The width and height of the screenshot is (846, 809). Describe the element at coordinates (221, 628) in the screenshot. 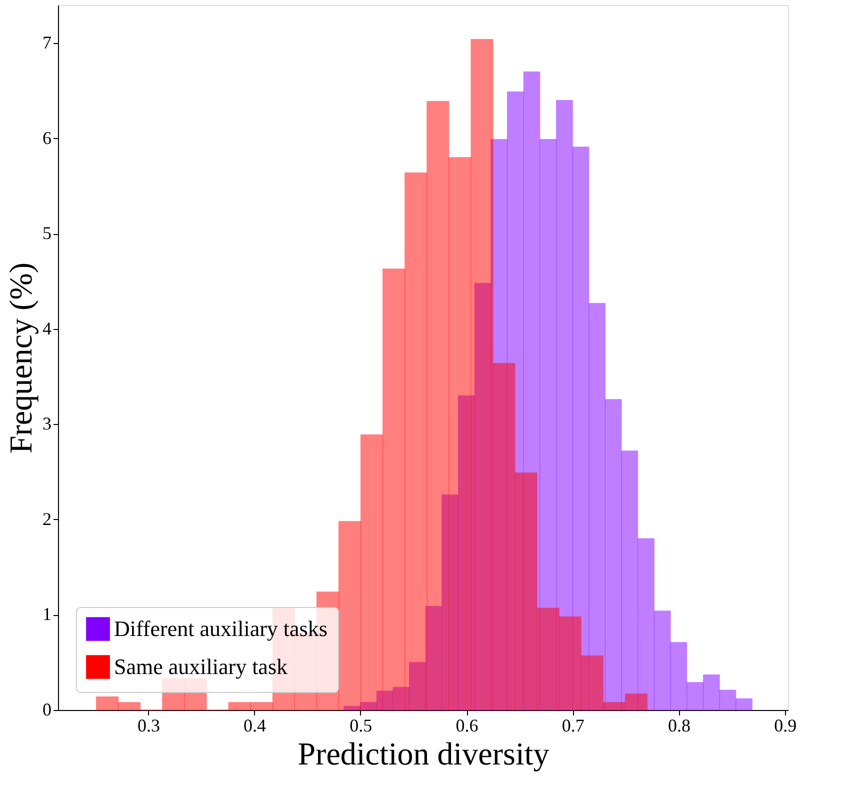

I see `legend-label: Different auxiliary tasks` at that location.